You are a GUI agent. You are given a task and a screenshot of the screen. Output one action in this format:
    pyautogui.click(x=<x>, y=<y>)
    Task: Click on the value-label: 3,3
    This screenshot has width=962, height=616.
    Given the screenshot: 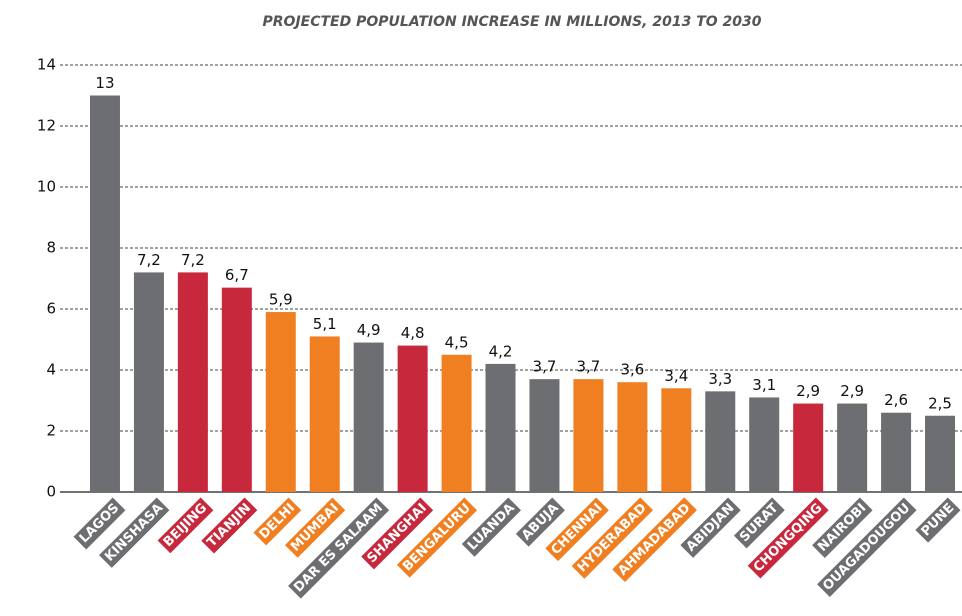 What is the action you would take?
    pyautogui.click(x=720, y=379)
    